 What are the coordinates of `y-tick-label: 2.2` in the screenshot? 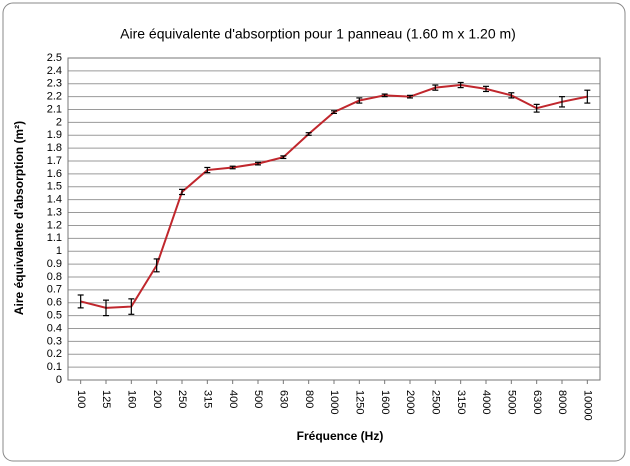 It's located at (54, 97).